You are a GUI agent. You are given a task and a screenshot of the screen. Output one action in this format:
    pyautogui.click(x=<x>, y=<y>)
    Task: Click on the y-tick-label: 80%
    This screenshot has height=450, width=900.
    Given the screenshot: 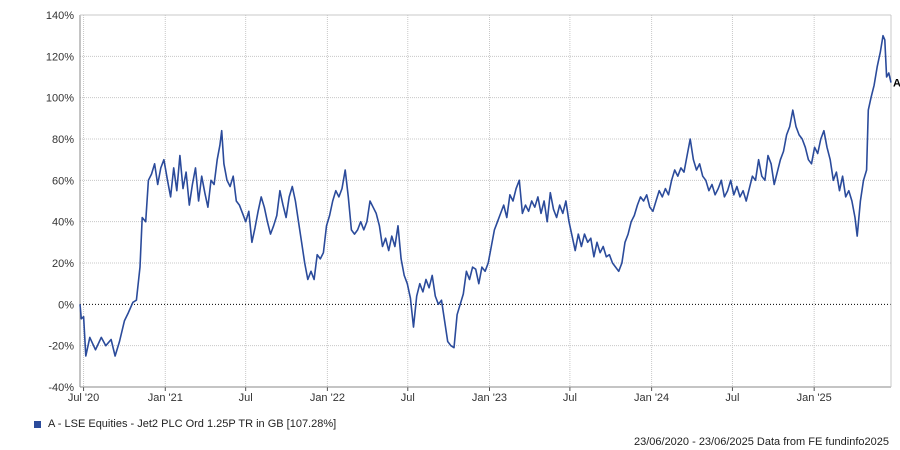 What is the action you would take?
    pyautogui.click(x=63, y=140)
    